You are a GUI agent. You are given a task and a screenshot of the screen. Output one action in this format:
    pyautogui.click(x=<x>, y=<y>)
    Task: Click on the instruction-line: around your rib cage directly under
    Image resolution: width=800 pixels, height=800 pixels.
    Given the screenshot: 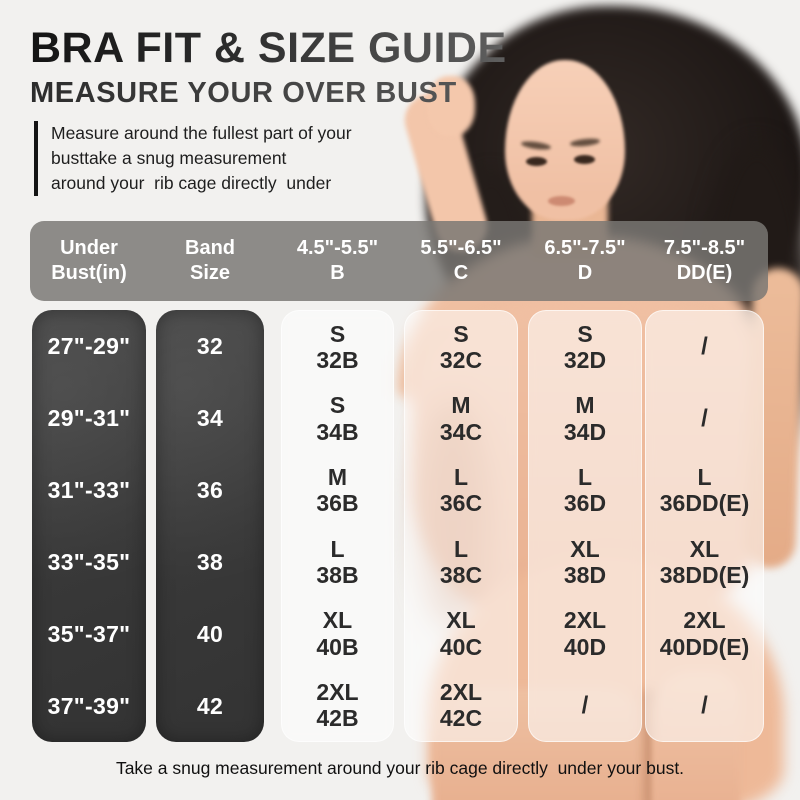 What is the action you would take?
    pyautogui.click(x=191, y=182)
    